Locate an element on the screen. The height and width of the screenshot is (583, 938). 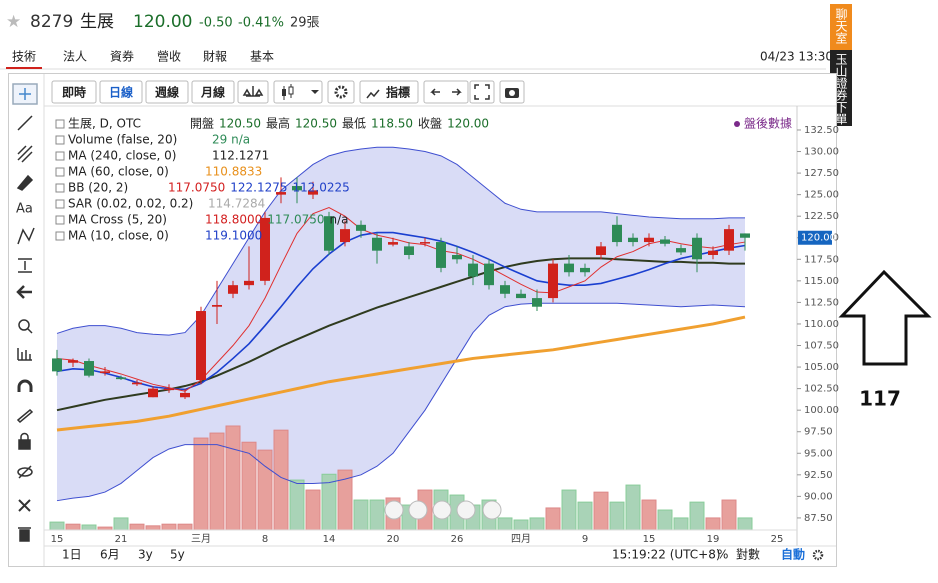
text-tool: Aa is located at coordinates (24, 209).